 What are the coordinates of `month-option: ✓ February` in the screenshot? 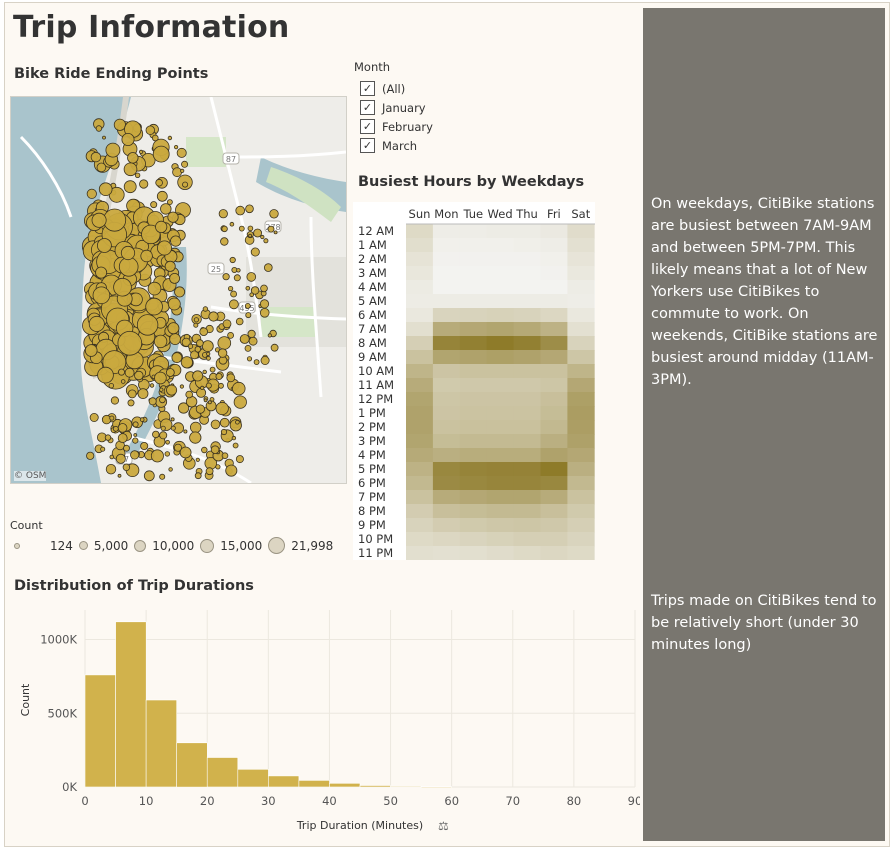 It's located at (396, 126).